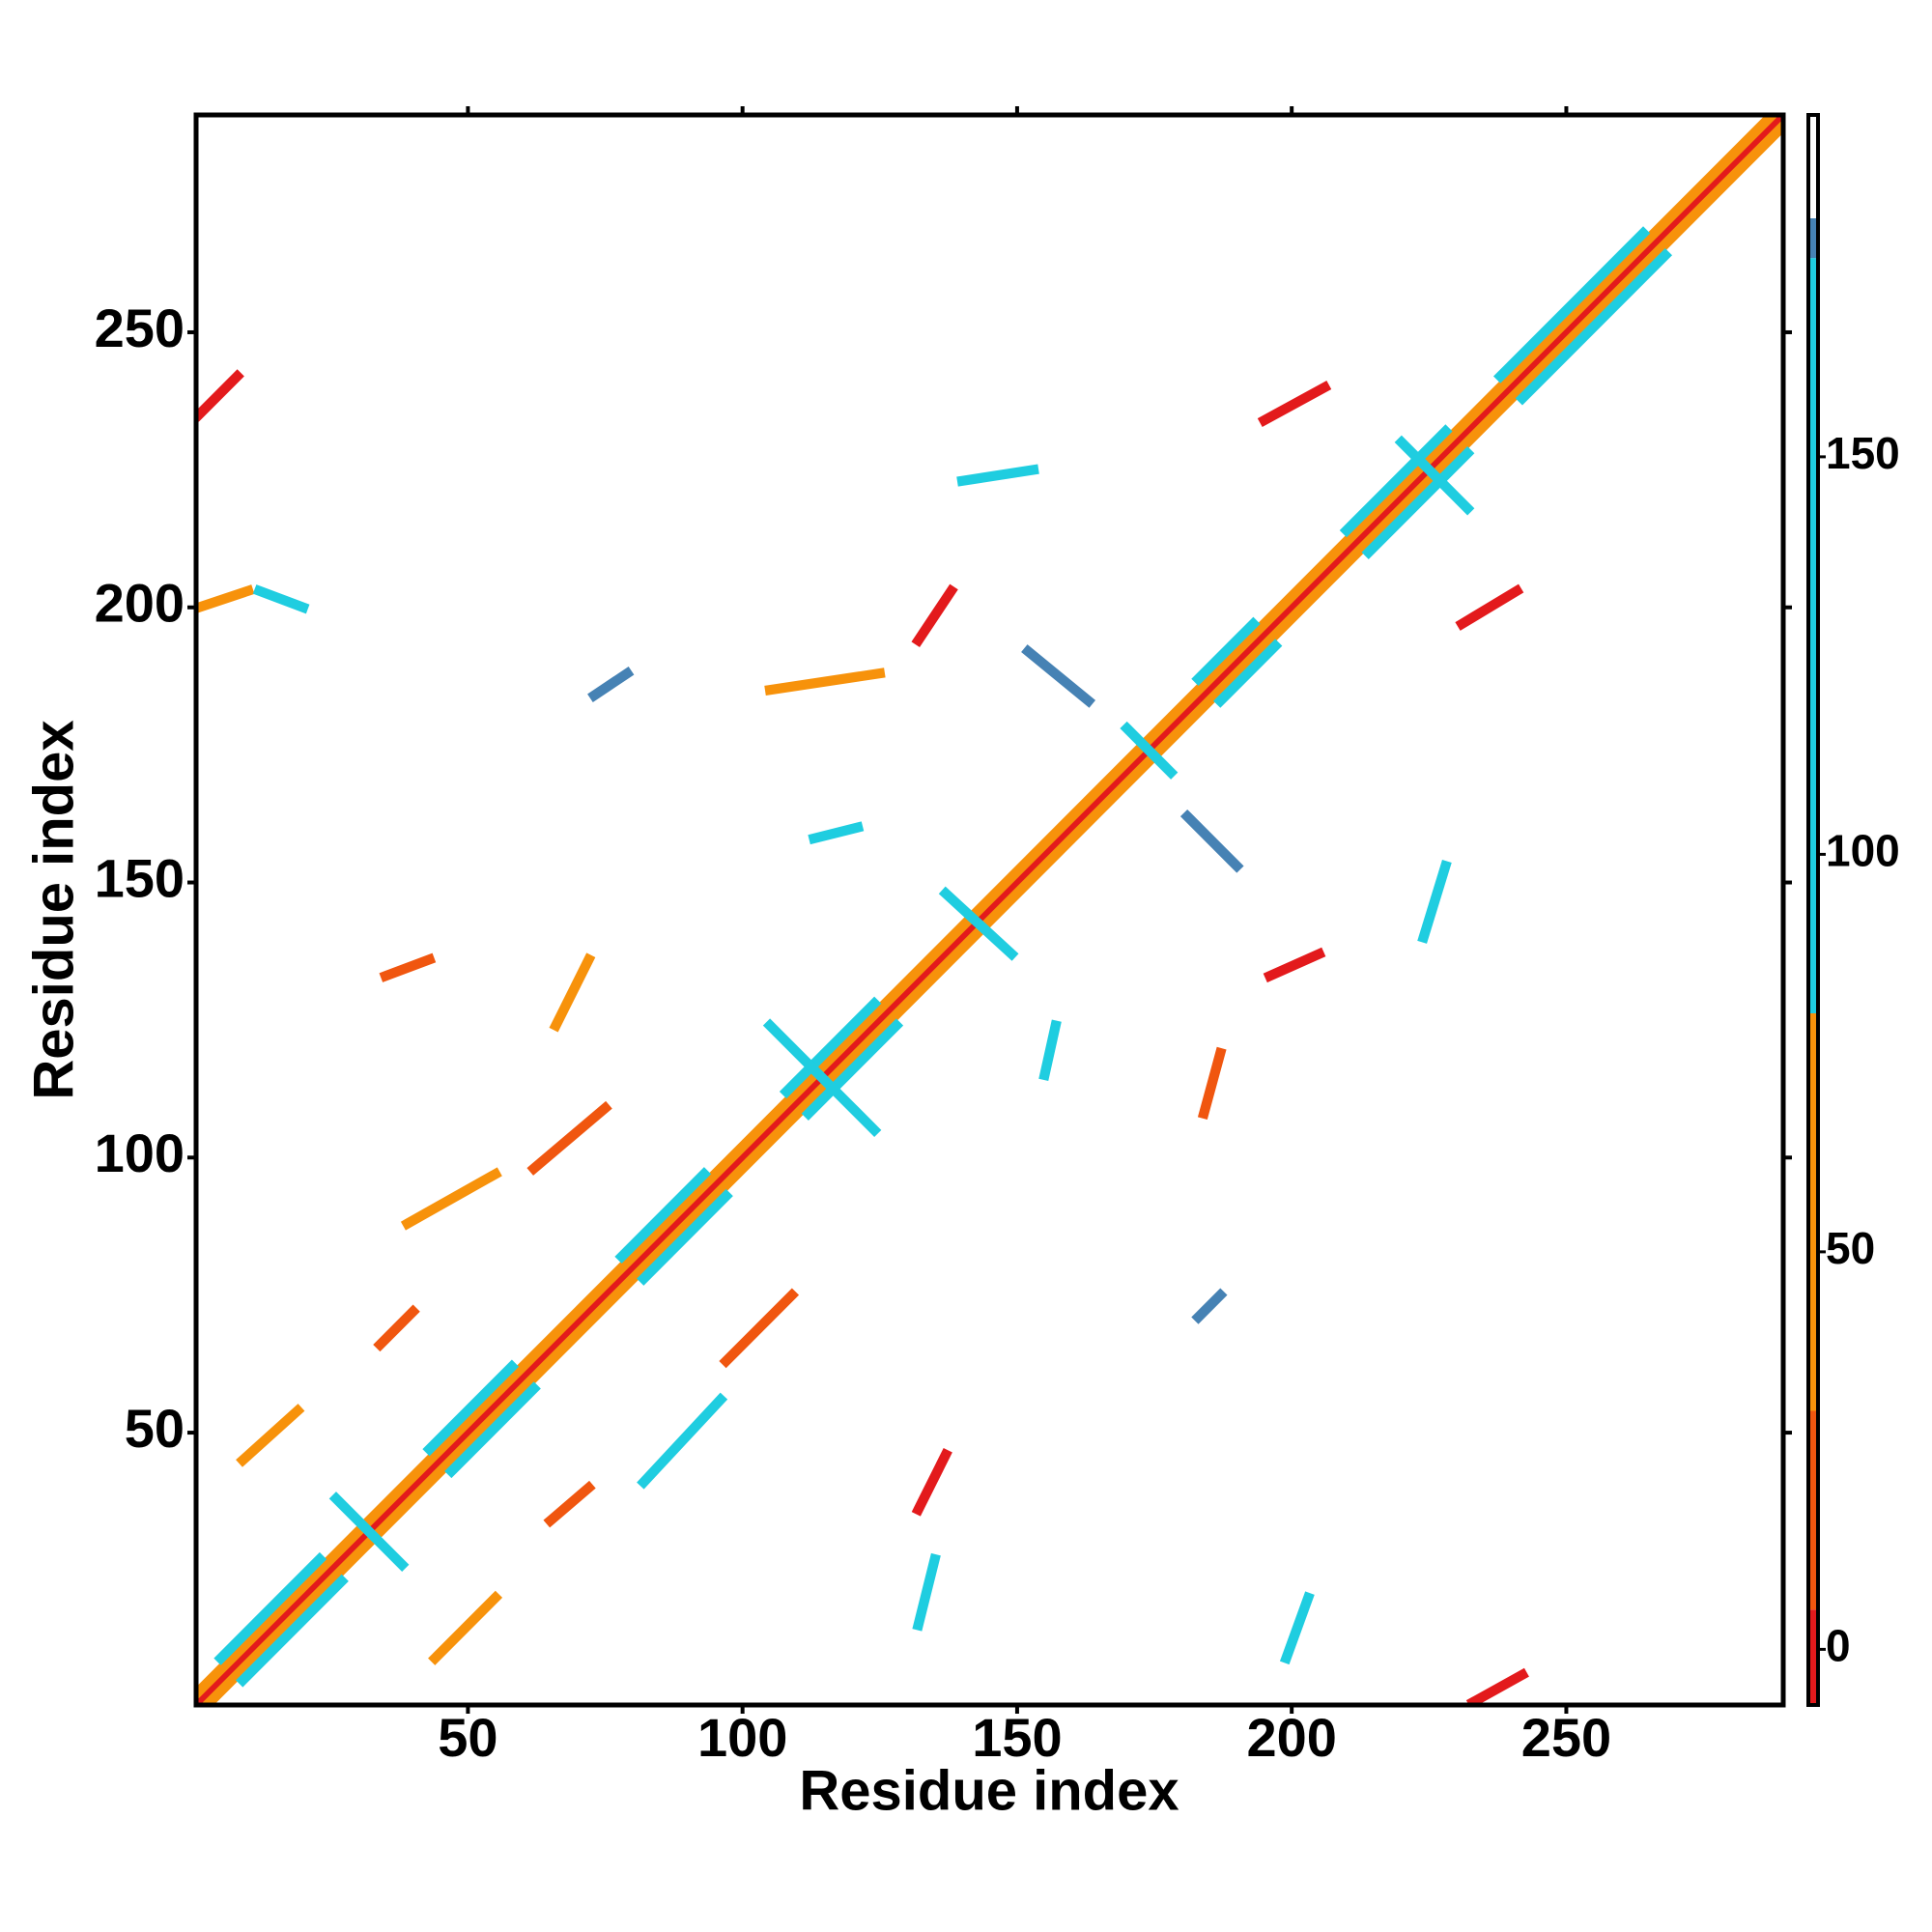  What do you see at coordinates (140, 603) in the screenshot?
I see `y-tick-label: 200` at bounding box center [140, 603].